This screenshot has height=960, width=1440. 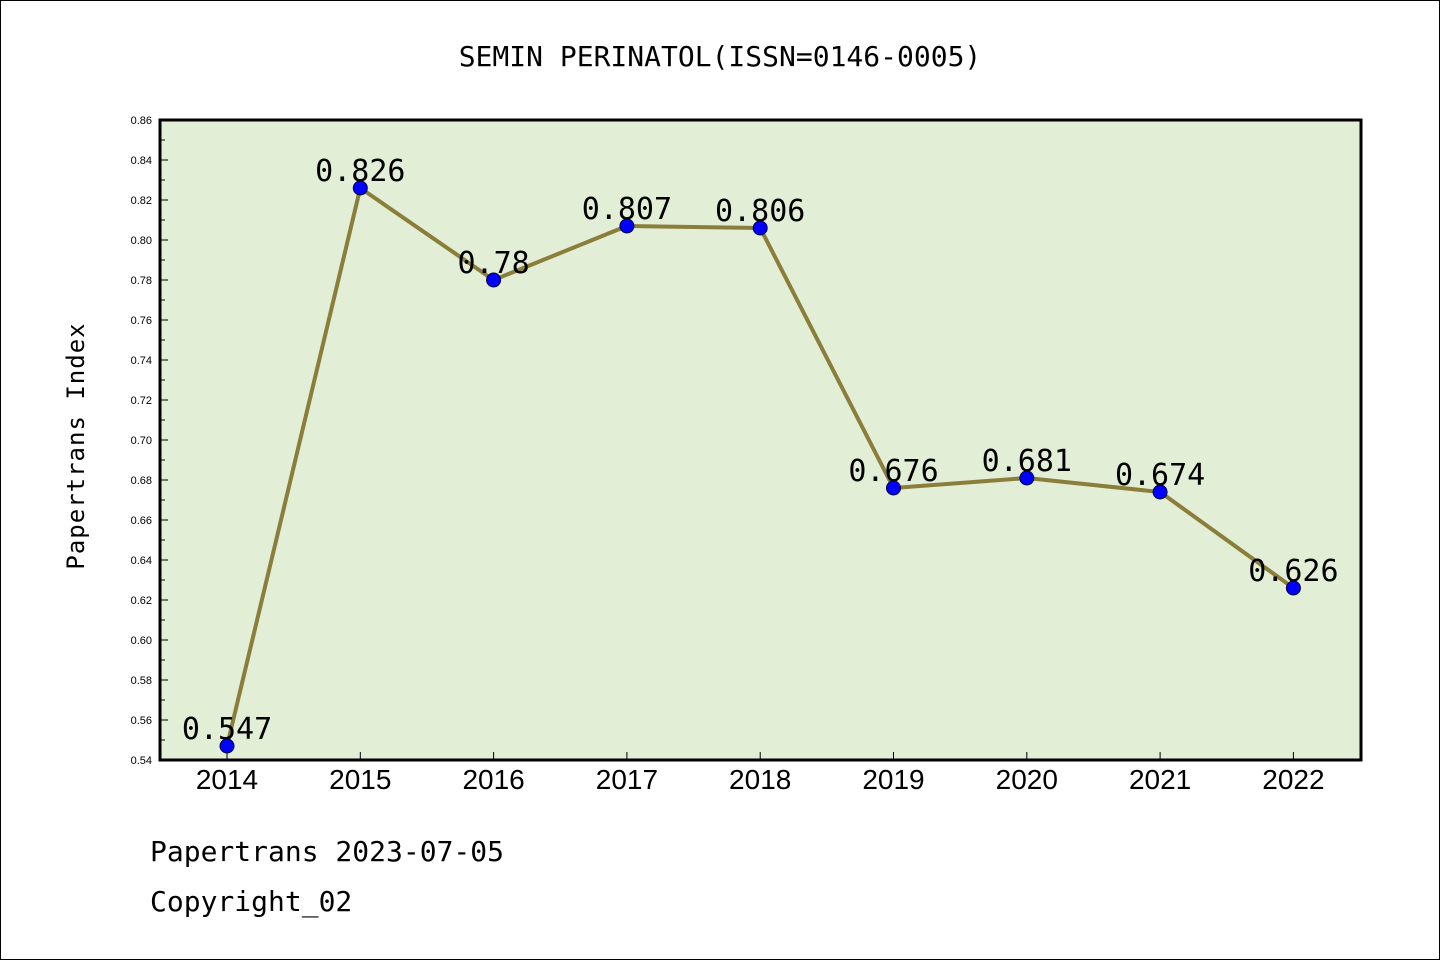 I want to click on y-tick-label: 0.80, so click(x=141, y=241).